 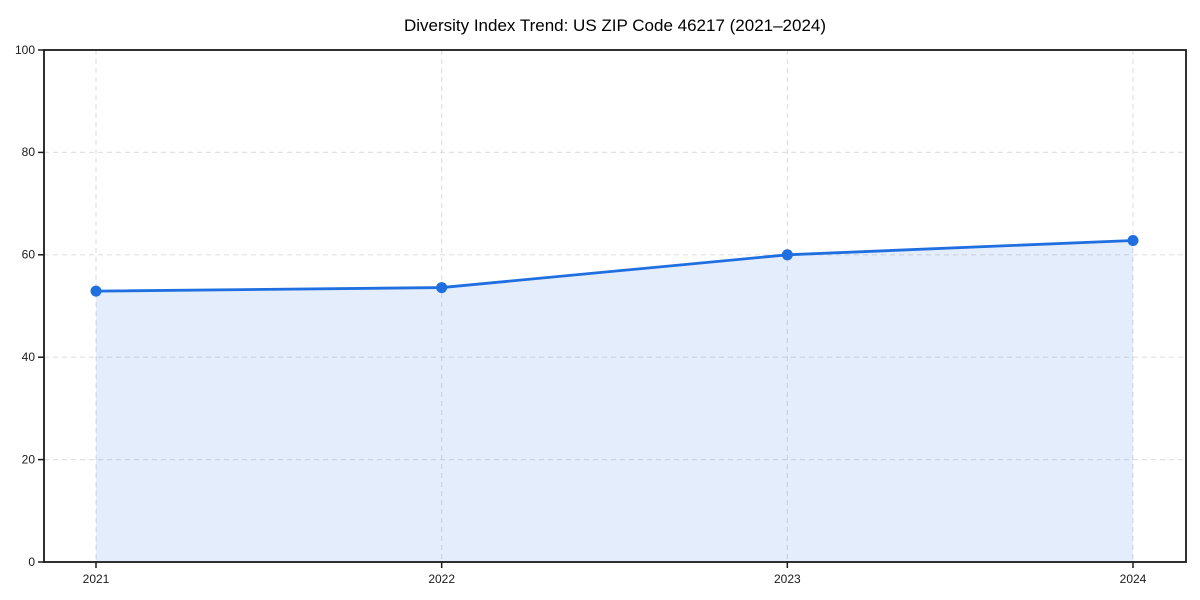 I want to click on y-tick-label: 60, so click(x=29, y=255).